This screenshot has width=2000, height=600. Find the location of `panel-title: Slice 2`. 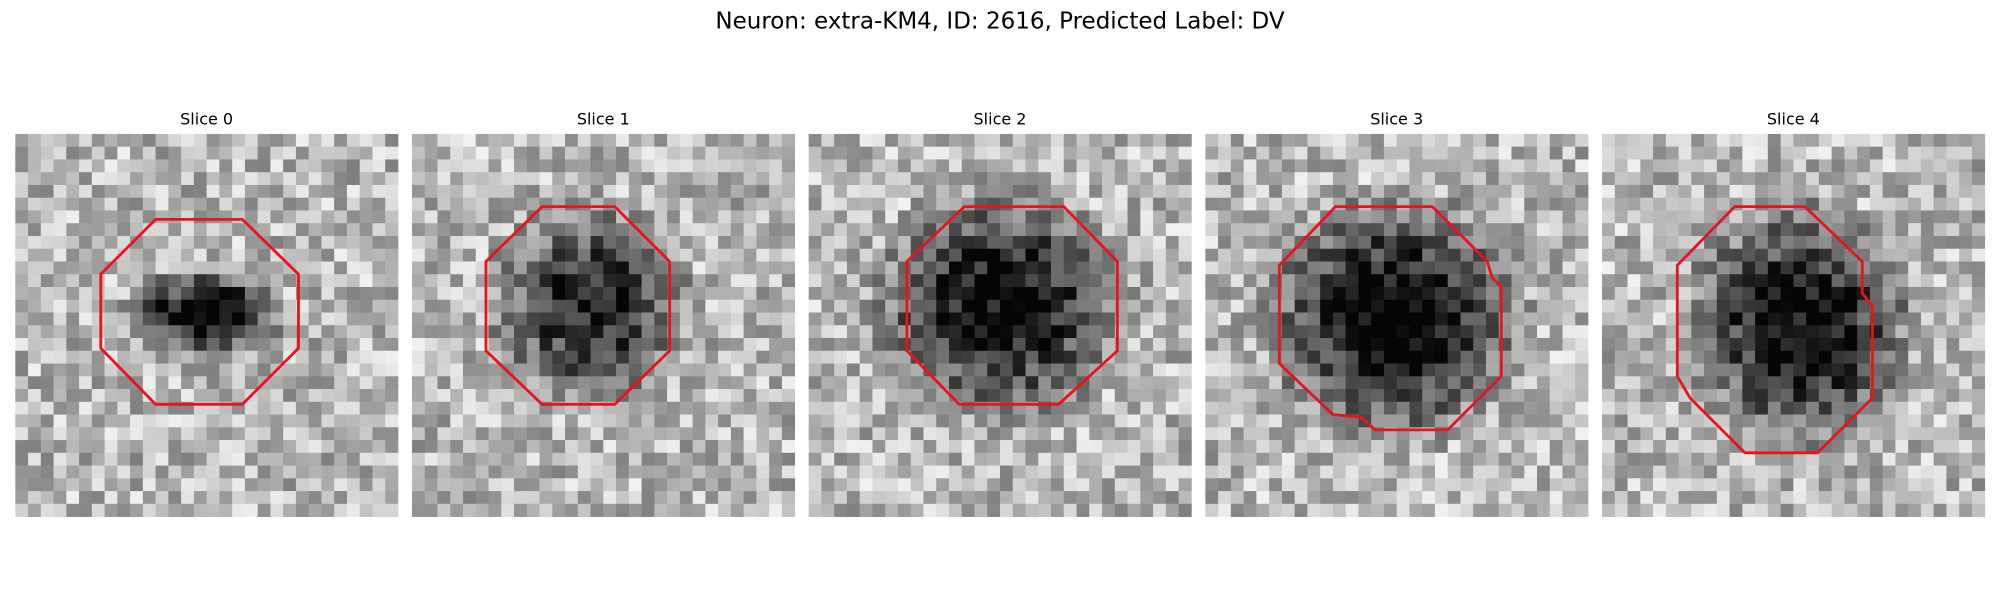

panel-title: Slice 2 is located at coordinates (1000, 118).